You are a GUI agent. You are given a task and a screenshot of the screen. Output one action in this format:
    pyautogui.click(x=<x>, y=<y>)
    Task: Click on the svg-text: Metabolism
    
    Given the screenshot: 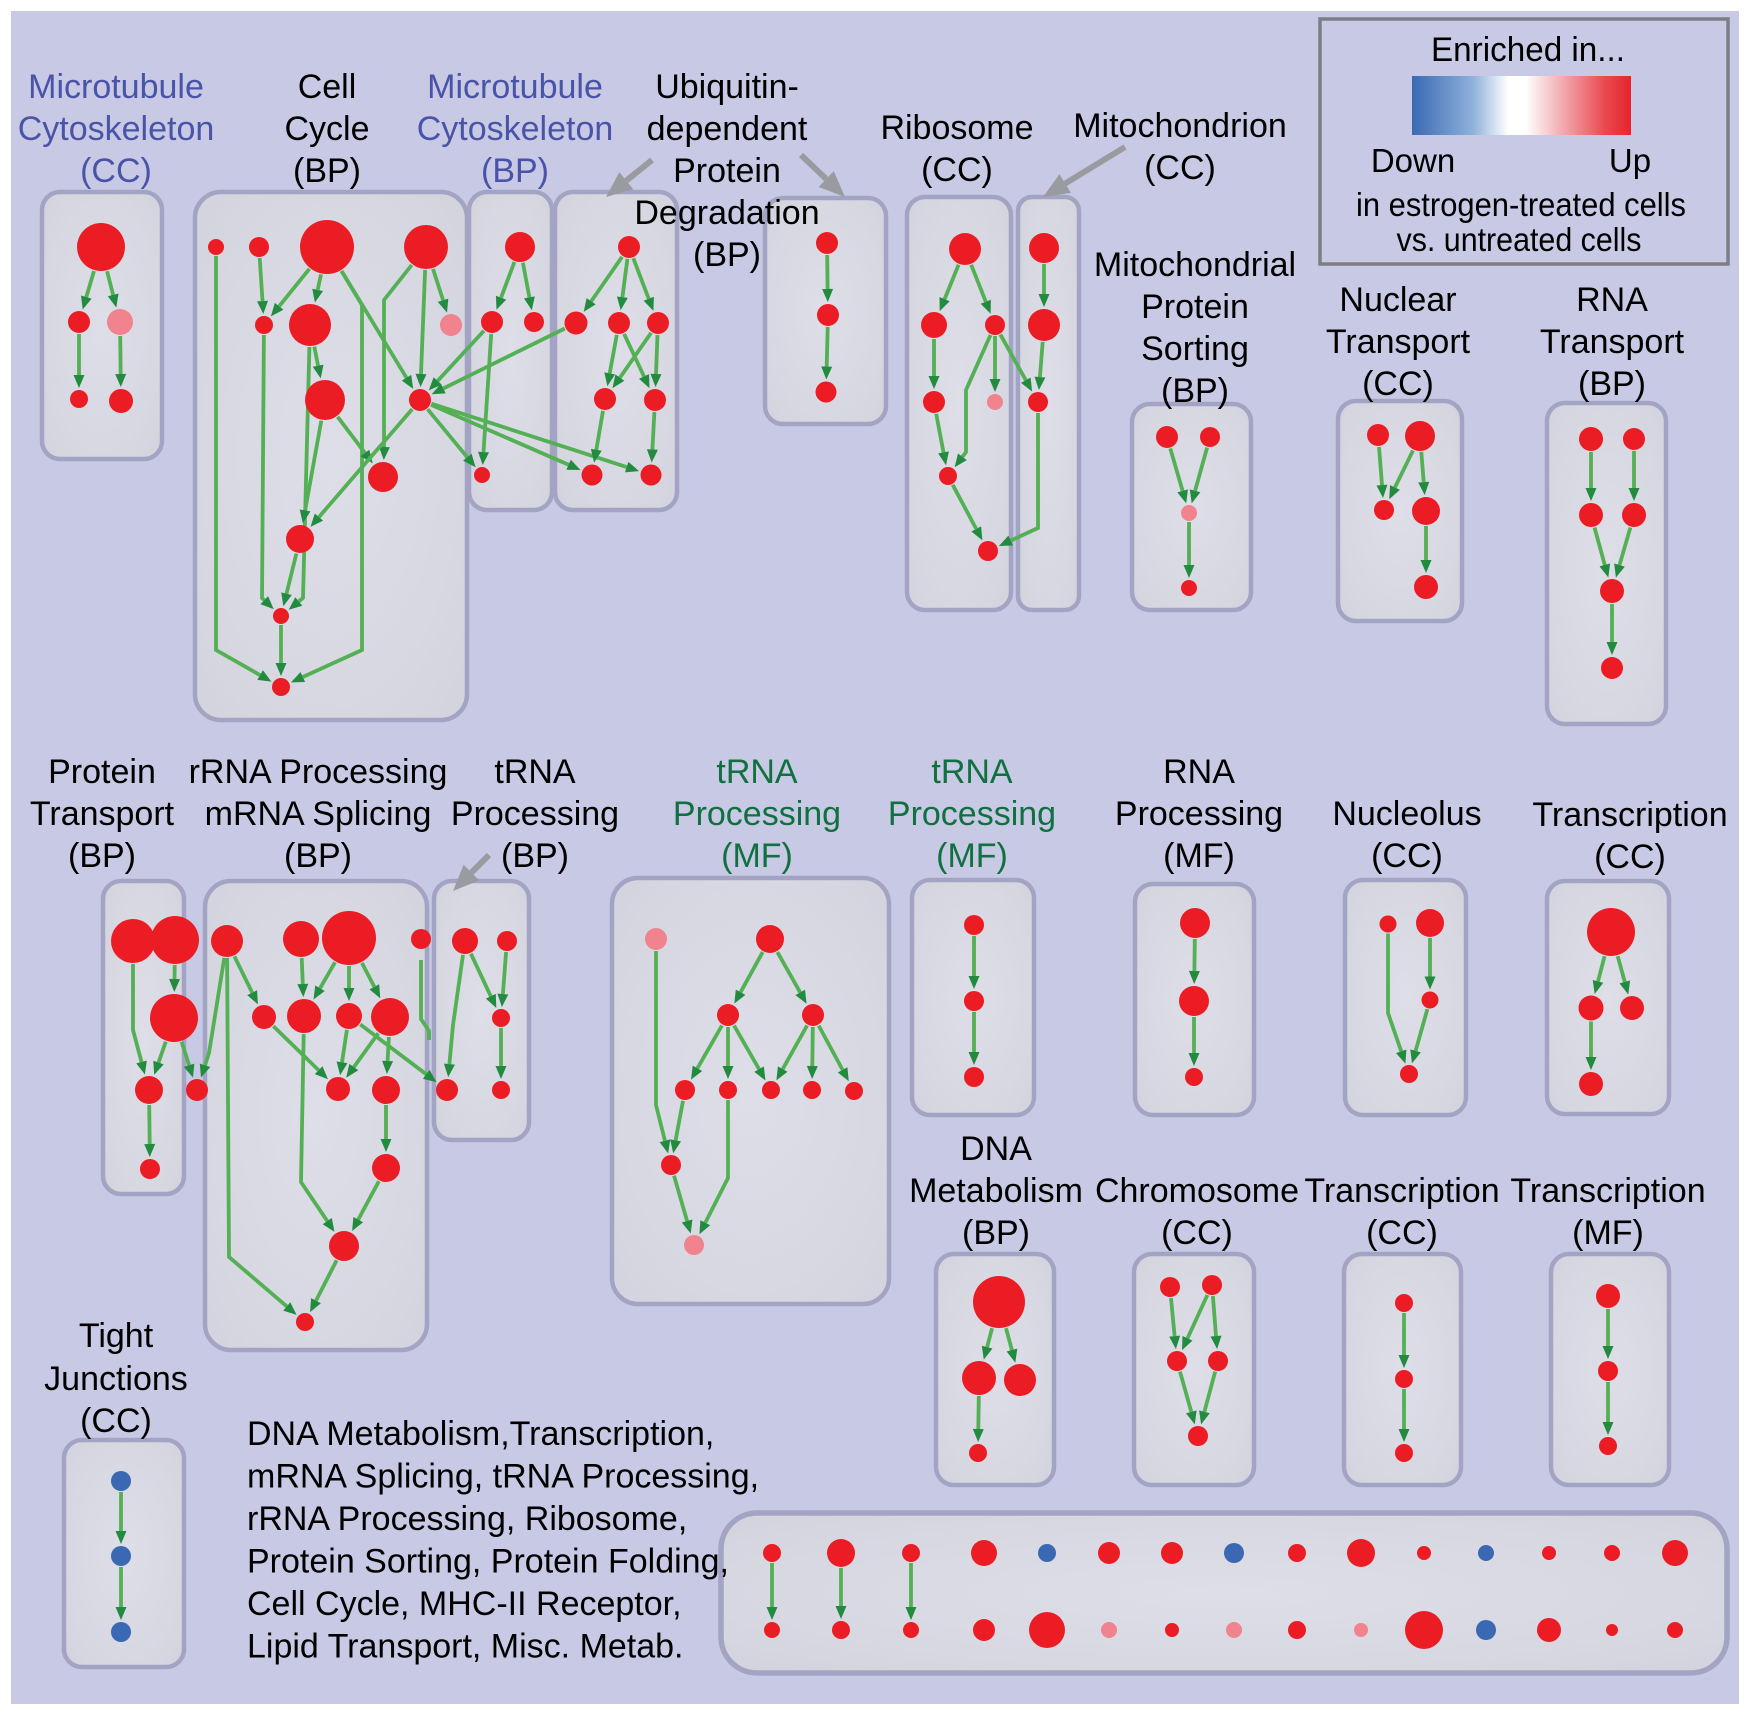 What is the action you would take?
    pyautogui.click(x=996, y=1191)
    